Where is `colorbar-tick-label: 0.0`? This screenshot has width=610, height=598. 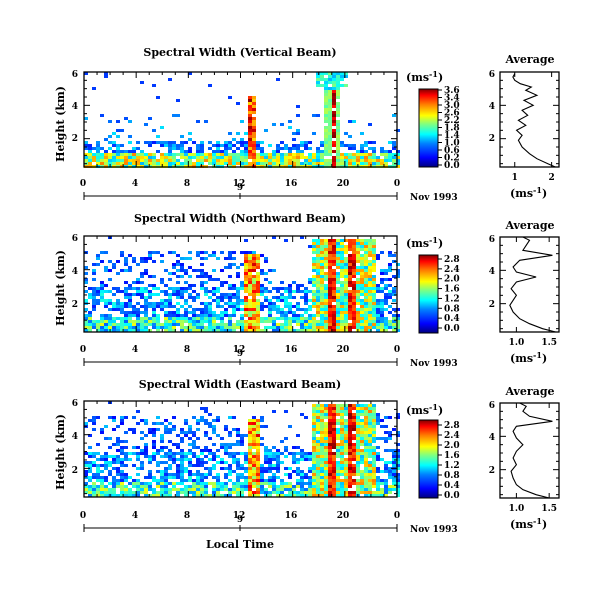
colorbar-tick-label: 0.0 is located at coordinates (452, 329).